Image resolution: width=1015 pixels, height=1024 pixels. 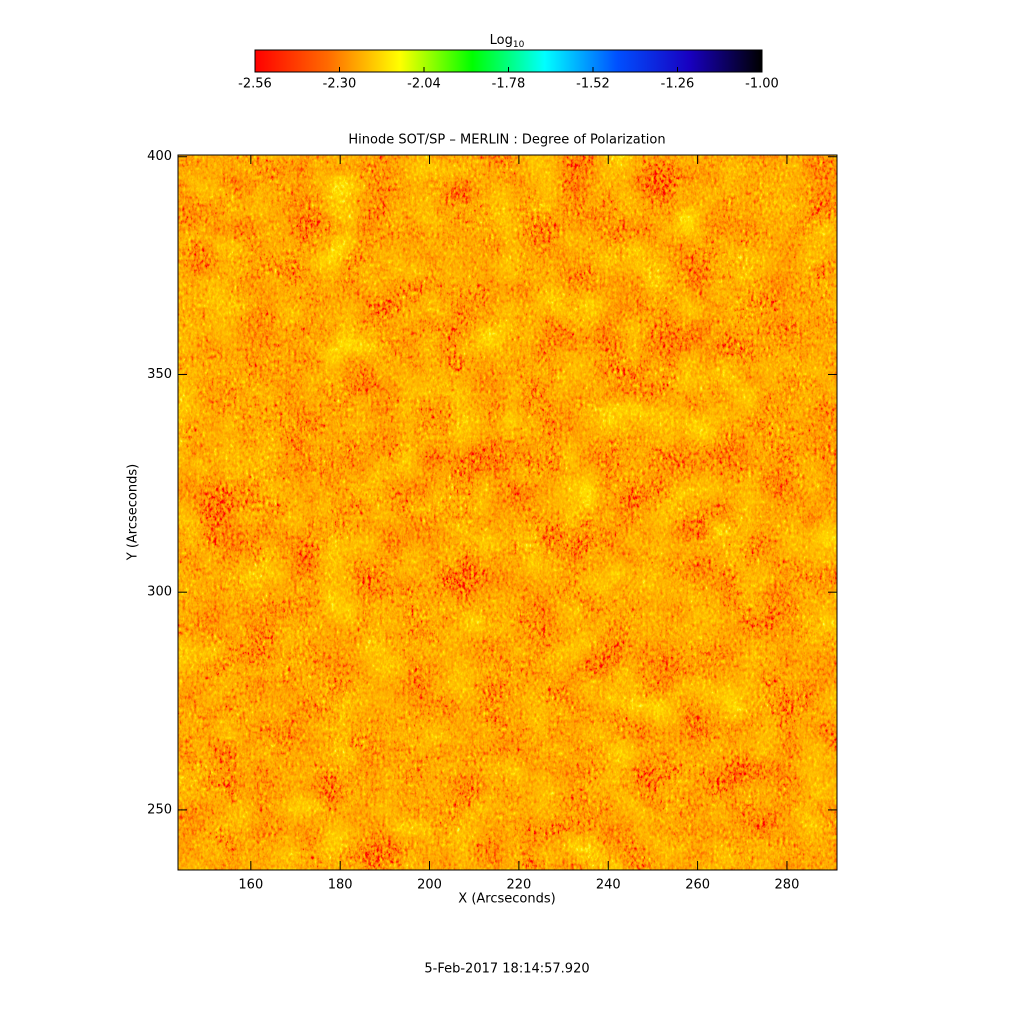 I want to click on x-tick-label: 240, so click(x=608, y=885).